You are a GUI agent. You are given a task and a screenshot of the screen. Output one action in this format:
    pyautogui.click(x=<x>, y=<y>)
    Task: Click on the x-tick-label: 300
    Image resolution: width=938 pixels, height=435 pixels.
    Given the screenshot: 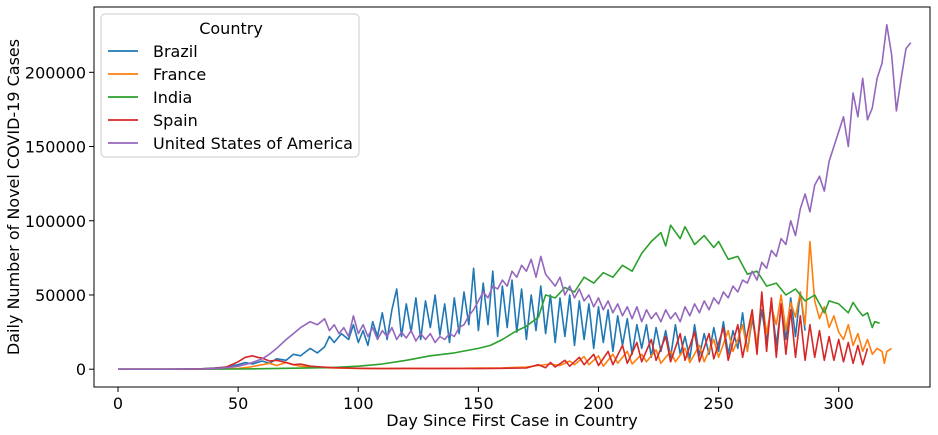 What is the action you would take?
    pyautogui.click(x=838, y=403)
    